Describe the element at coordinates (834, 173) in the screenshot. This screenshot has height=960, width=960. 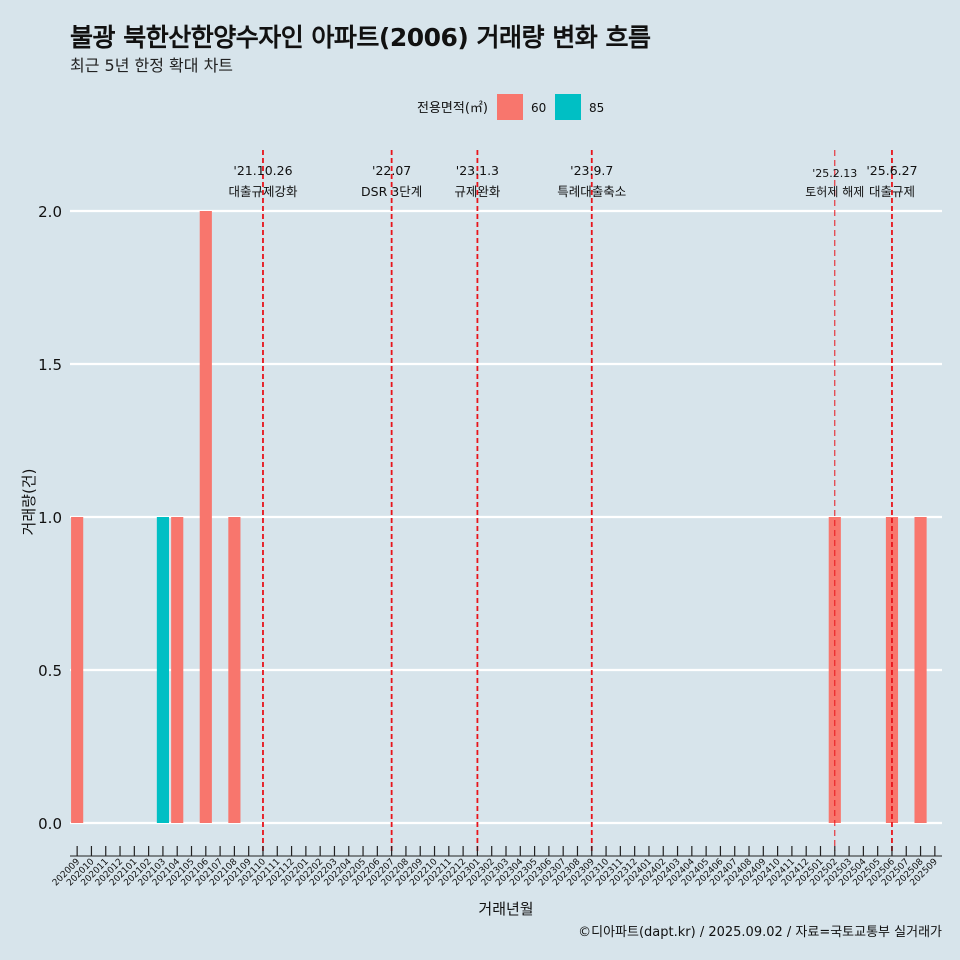
I see `event-date-202502: '25.2.13` at that location.